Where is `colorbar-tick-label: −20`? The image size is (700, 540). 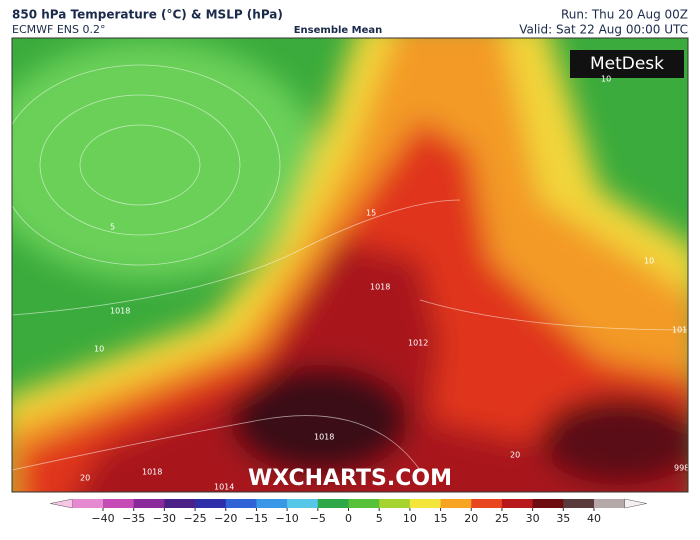
colorbar-tick-label: −20 is located at coordinates (225, 518).